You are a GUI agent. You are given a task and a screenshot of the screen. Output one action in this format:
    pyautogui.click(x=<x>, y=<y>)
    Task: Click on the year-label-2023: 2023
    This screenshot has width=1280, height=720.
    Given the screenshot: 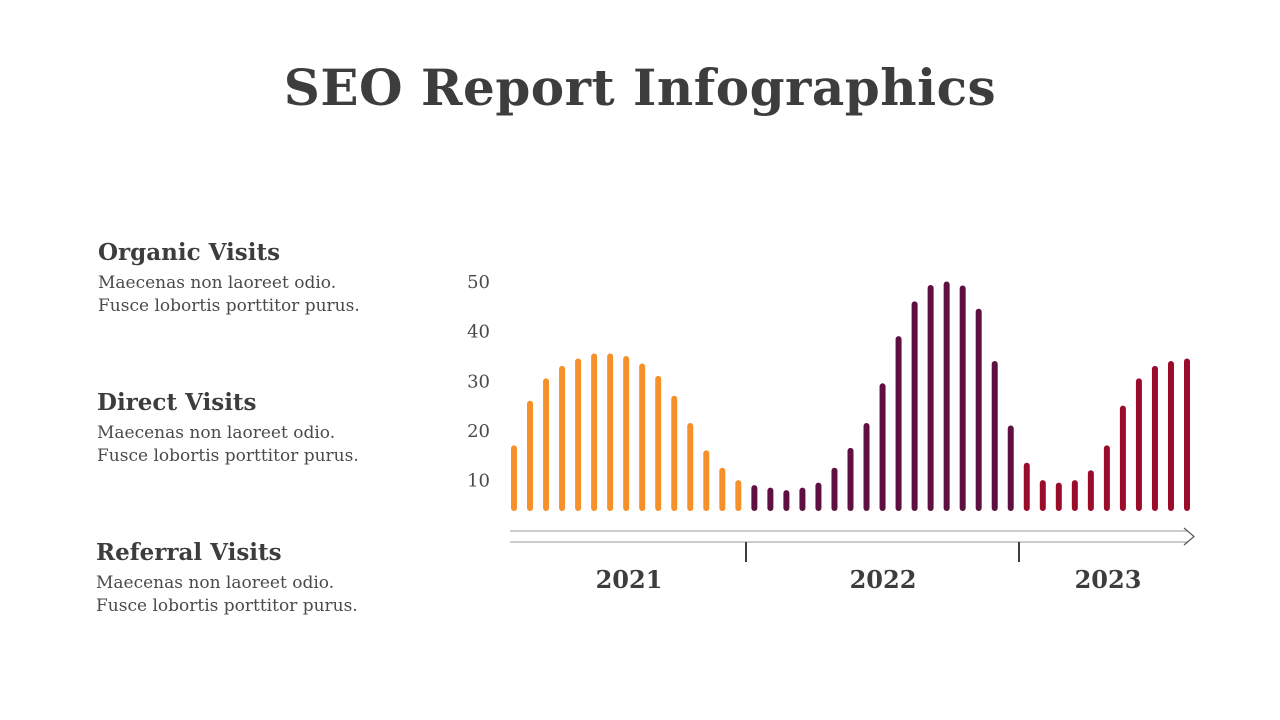 What is the action you would take?
    pyautogui.click(x=1108, y=579)
    